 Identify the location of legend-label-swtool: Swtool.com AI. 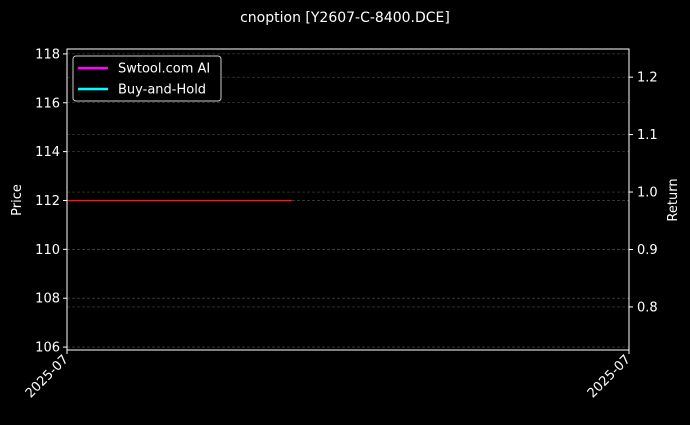
(164, 69).